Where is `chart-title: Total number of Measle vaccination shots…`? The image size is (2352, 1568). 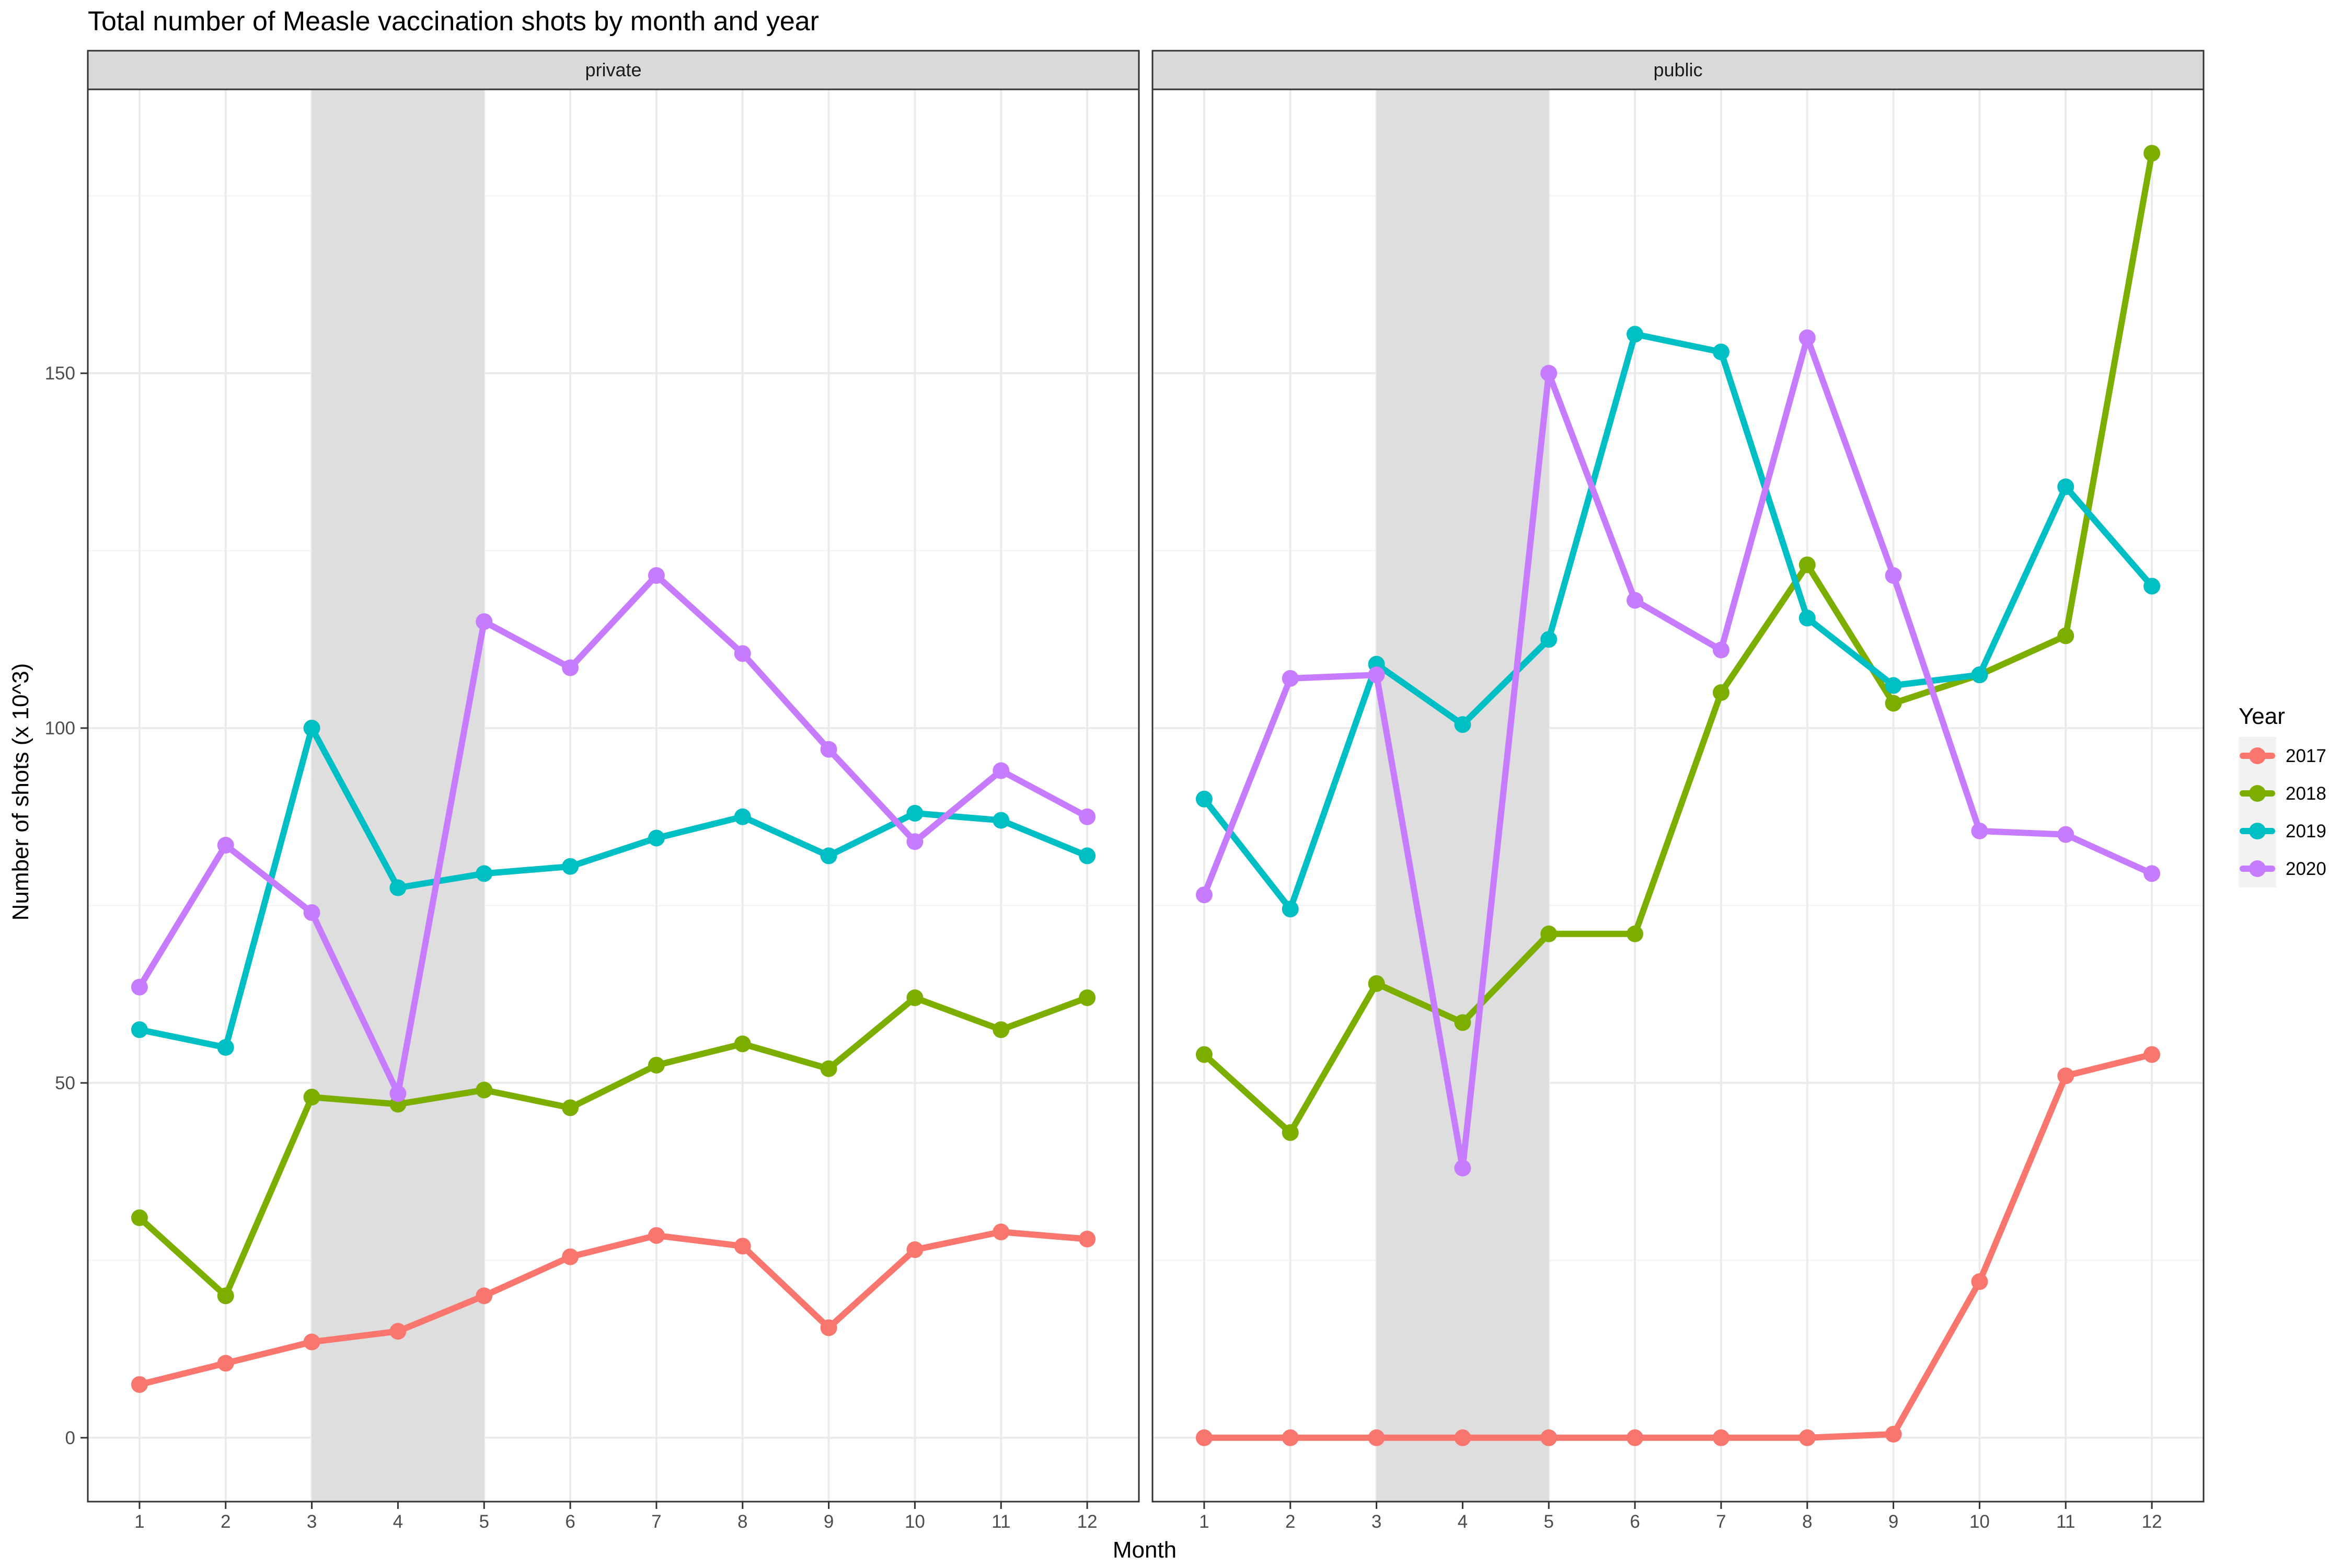 chart-title: Total number of Measle vaccination shots… is located at coordinates (453, 21).